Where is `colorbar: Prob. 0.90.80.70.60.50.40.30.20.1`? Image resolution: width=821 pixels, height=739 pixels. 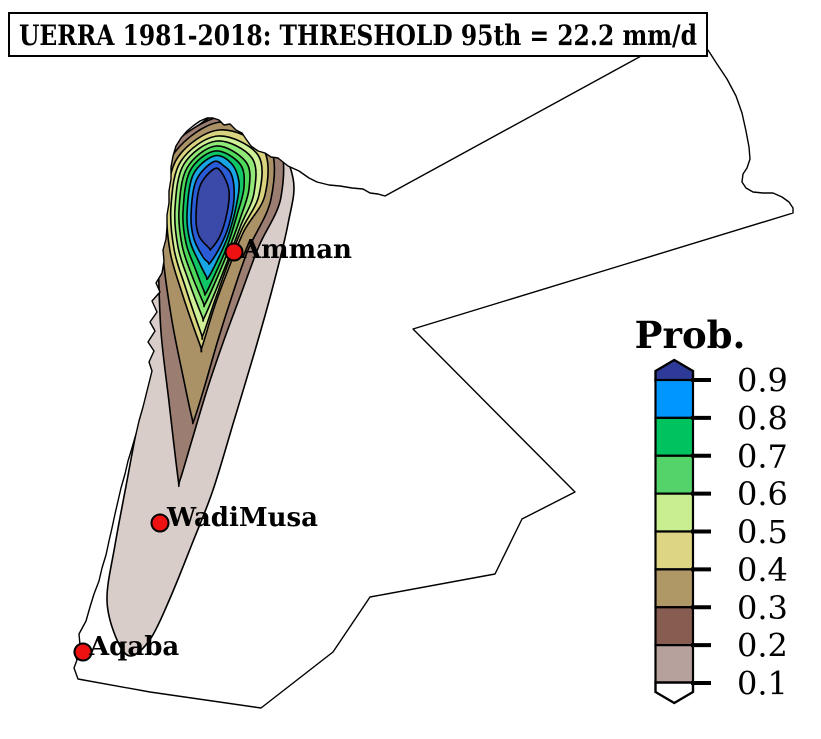 colorbar: Prob. 0.90.80.70.60.50.40.30.20.1 is located at coordinates (711, 509).